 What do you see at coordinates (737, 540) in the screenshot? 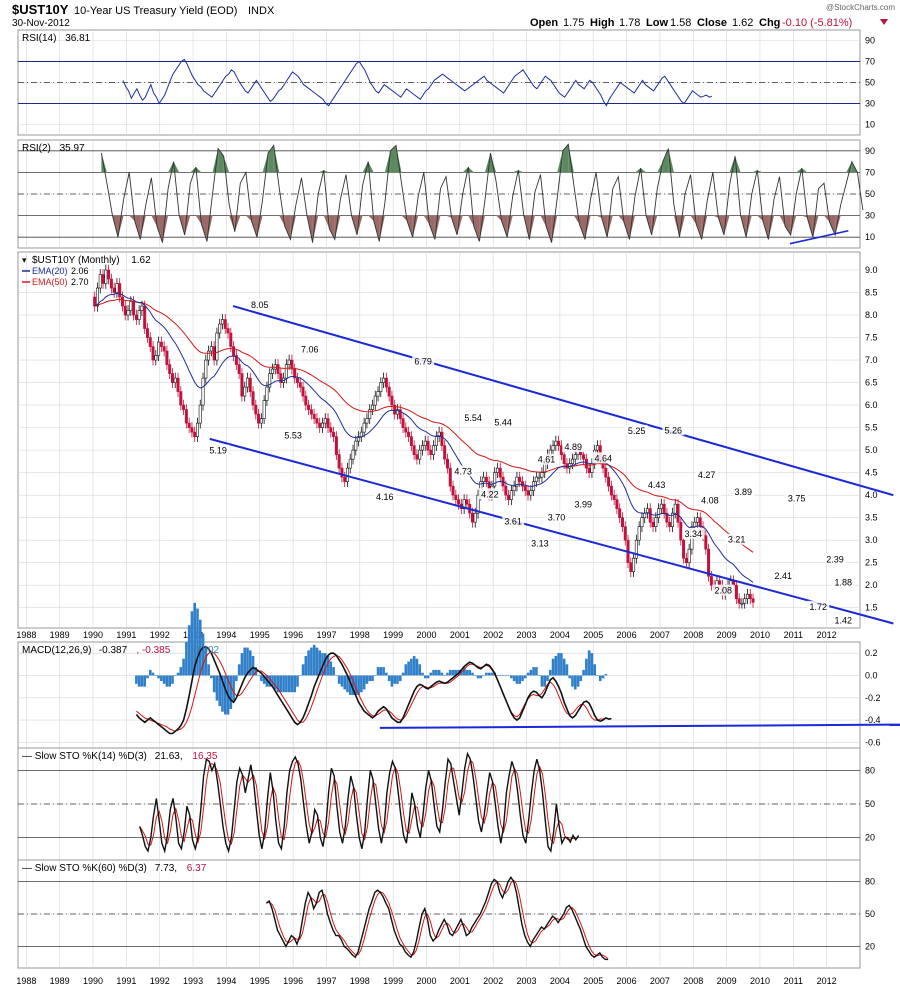
I see `price-annotation: 3.21` at bounding box center [737, 540].